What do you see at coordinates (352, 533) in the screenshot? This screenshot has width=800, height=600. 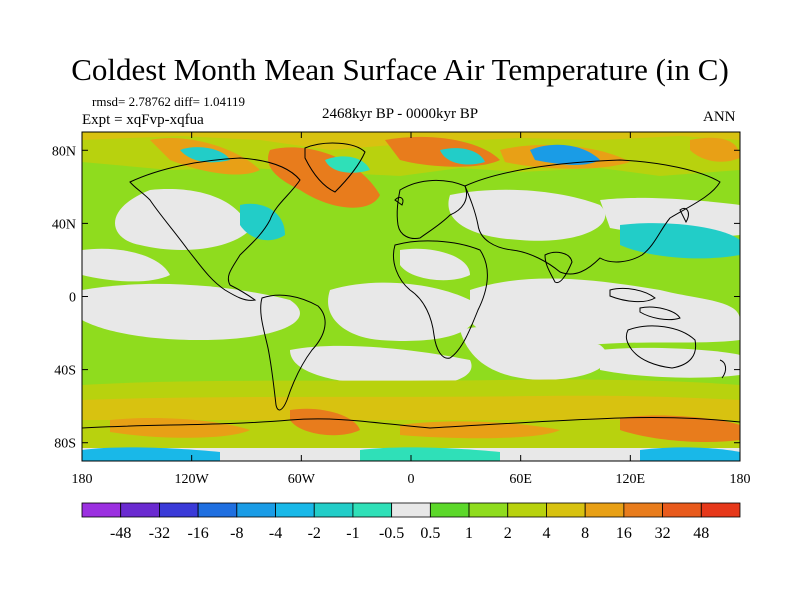 I see `colorbar-label: -1` at bounding box center [352, 533].